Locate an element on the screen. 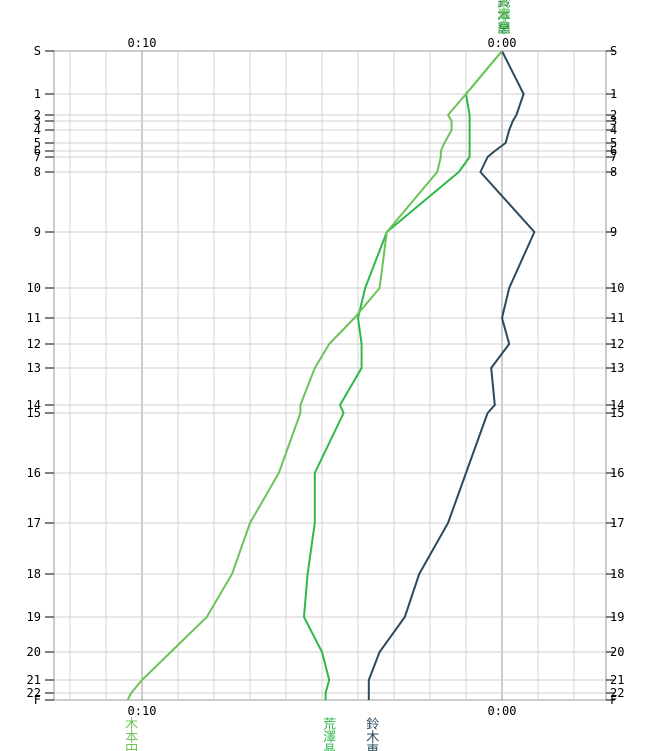 This screenshot has height=751, width=659. y-tick-label-left: 4 is located at coordinates (37, 130).